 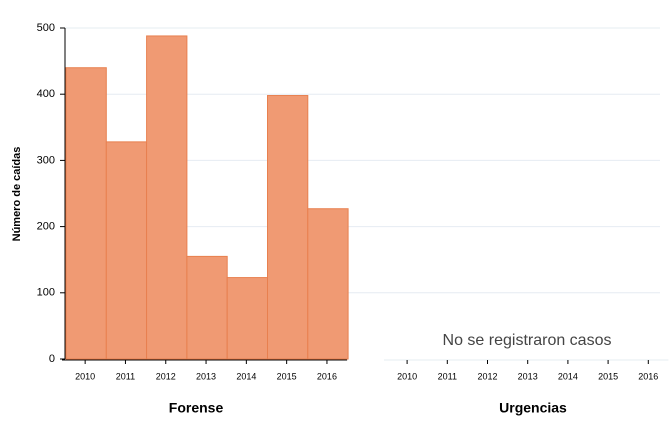 I want to click on y-tick-label: 0, so click(x=52, y=359).